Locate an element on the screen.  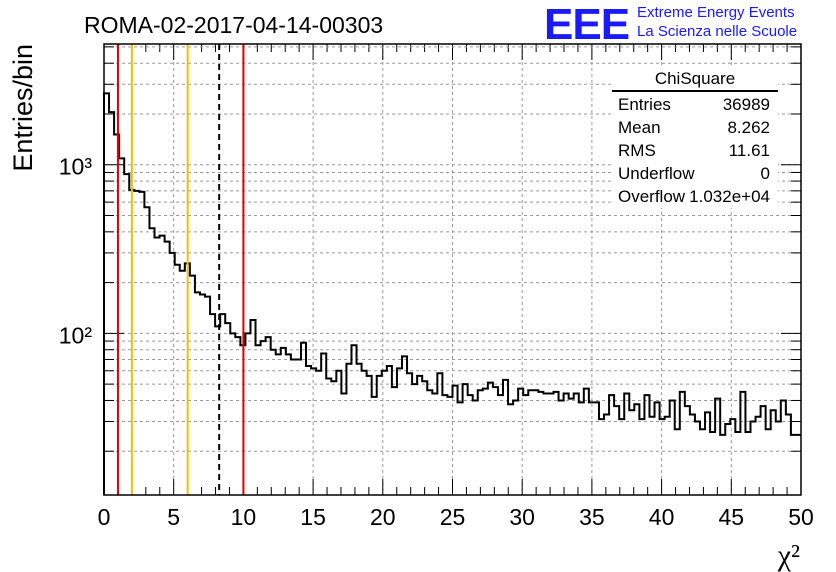
chart-title: ROMA-02-2017-04-14-00303 is located at coordinates (234, 25).